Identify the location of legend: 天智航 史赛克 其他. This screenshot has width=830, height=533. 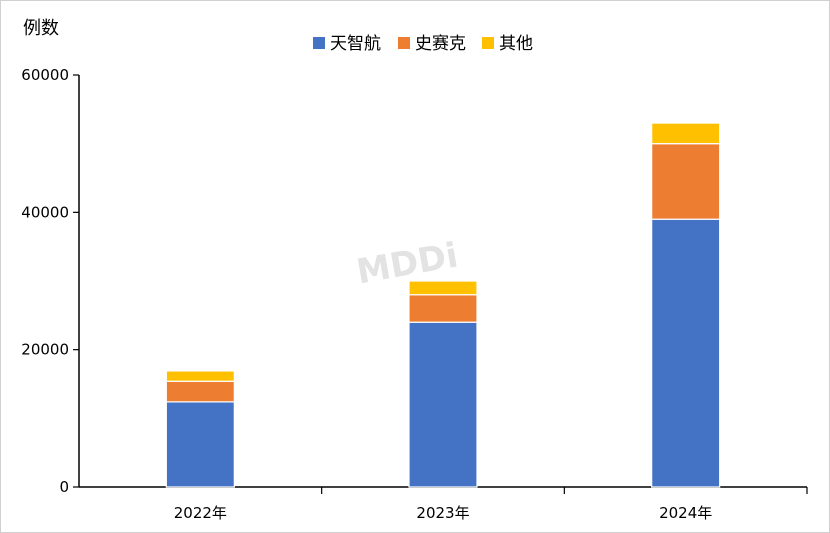
(423, 43).